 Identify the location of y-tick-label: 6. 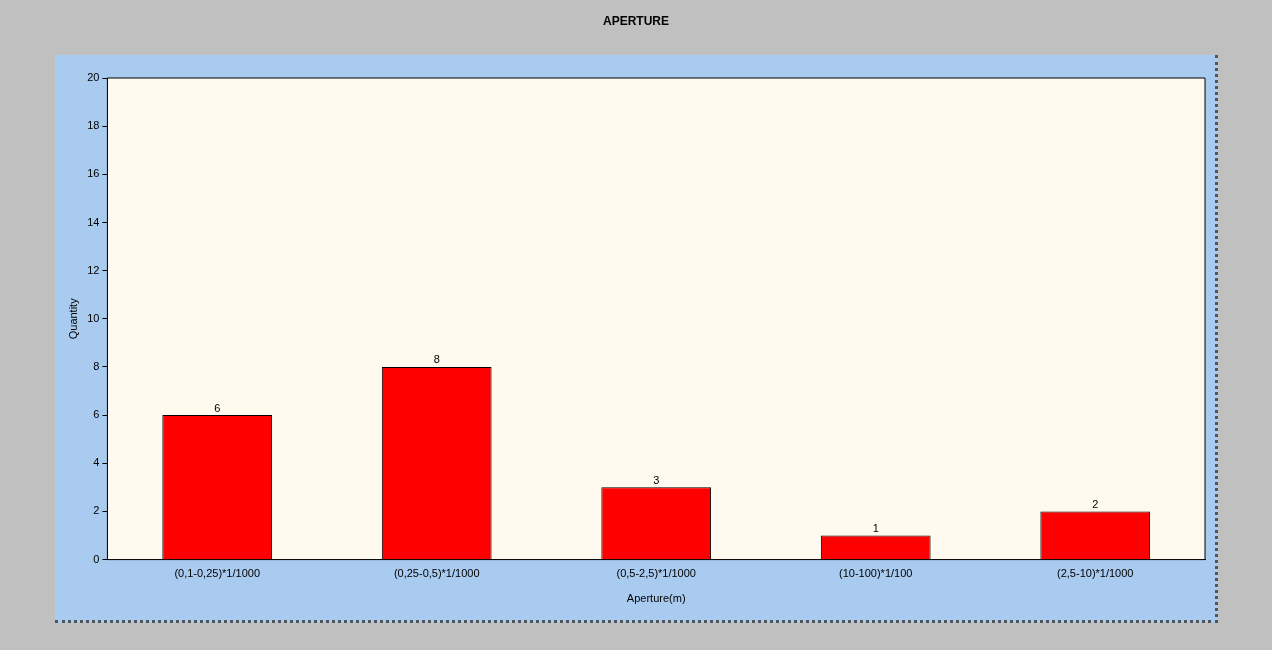
(96, 414).